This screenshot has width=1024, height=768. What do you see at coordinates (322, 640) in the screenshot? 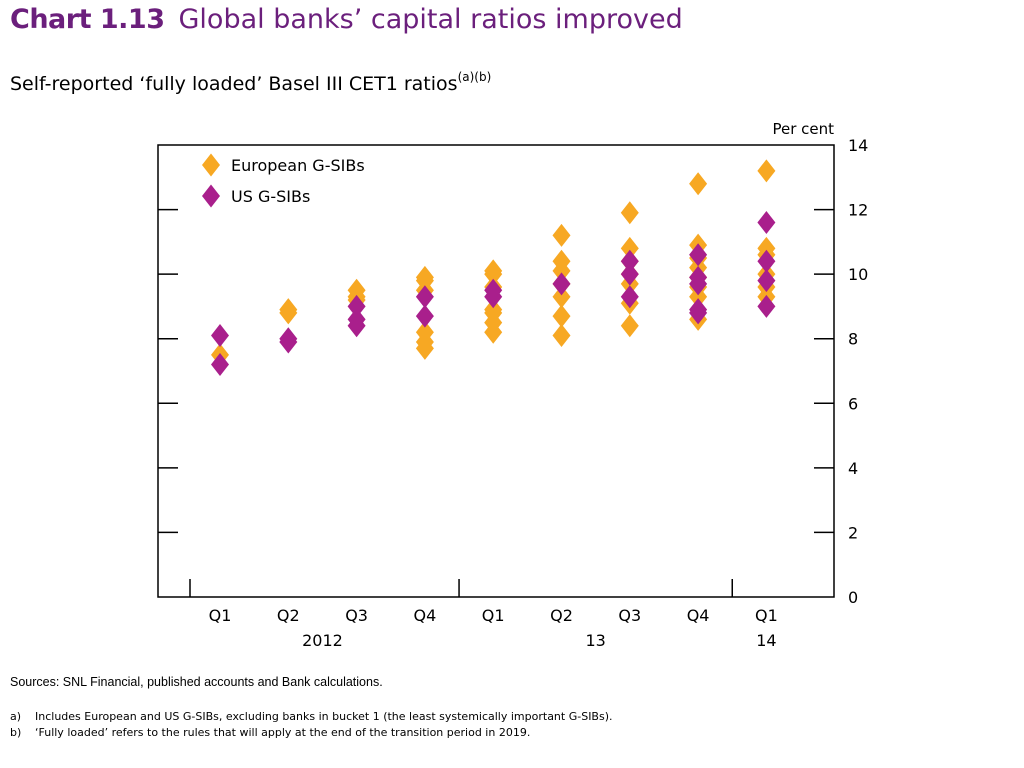
I see `x-year-label: 2012` at bounding box center [322, 640].